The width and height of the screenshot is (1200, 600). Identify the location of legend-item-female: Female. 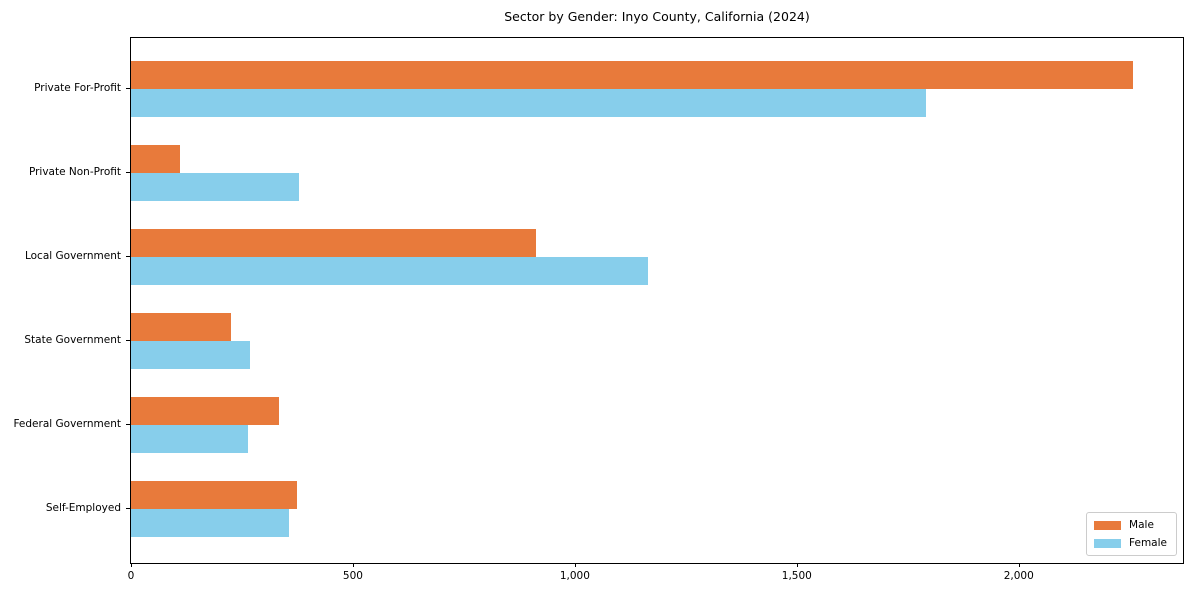
(1130, 543).